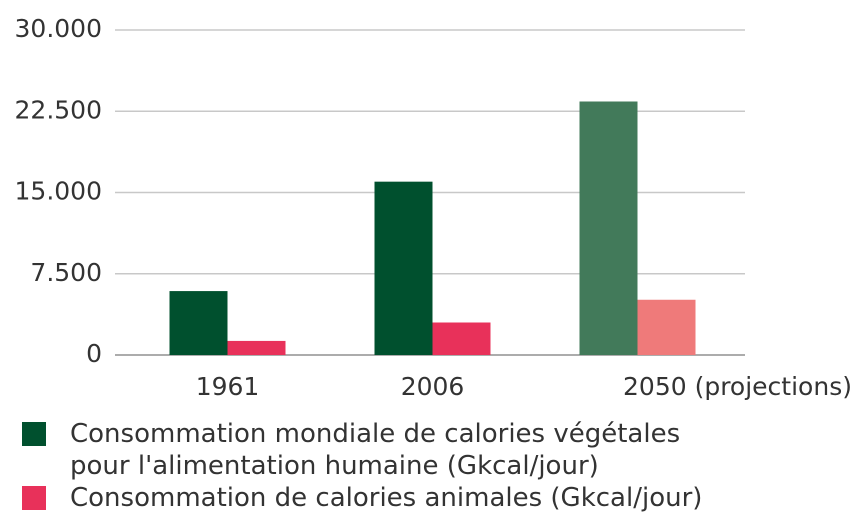 The image size is (854, 524). Describe the element at coordinates (66, 272) in the screenshot. I see `y-tick-label: 7.500` at that location.